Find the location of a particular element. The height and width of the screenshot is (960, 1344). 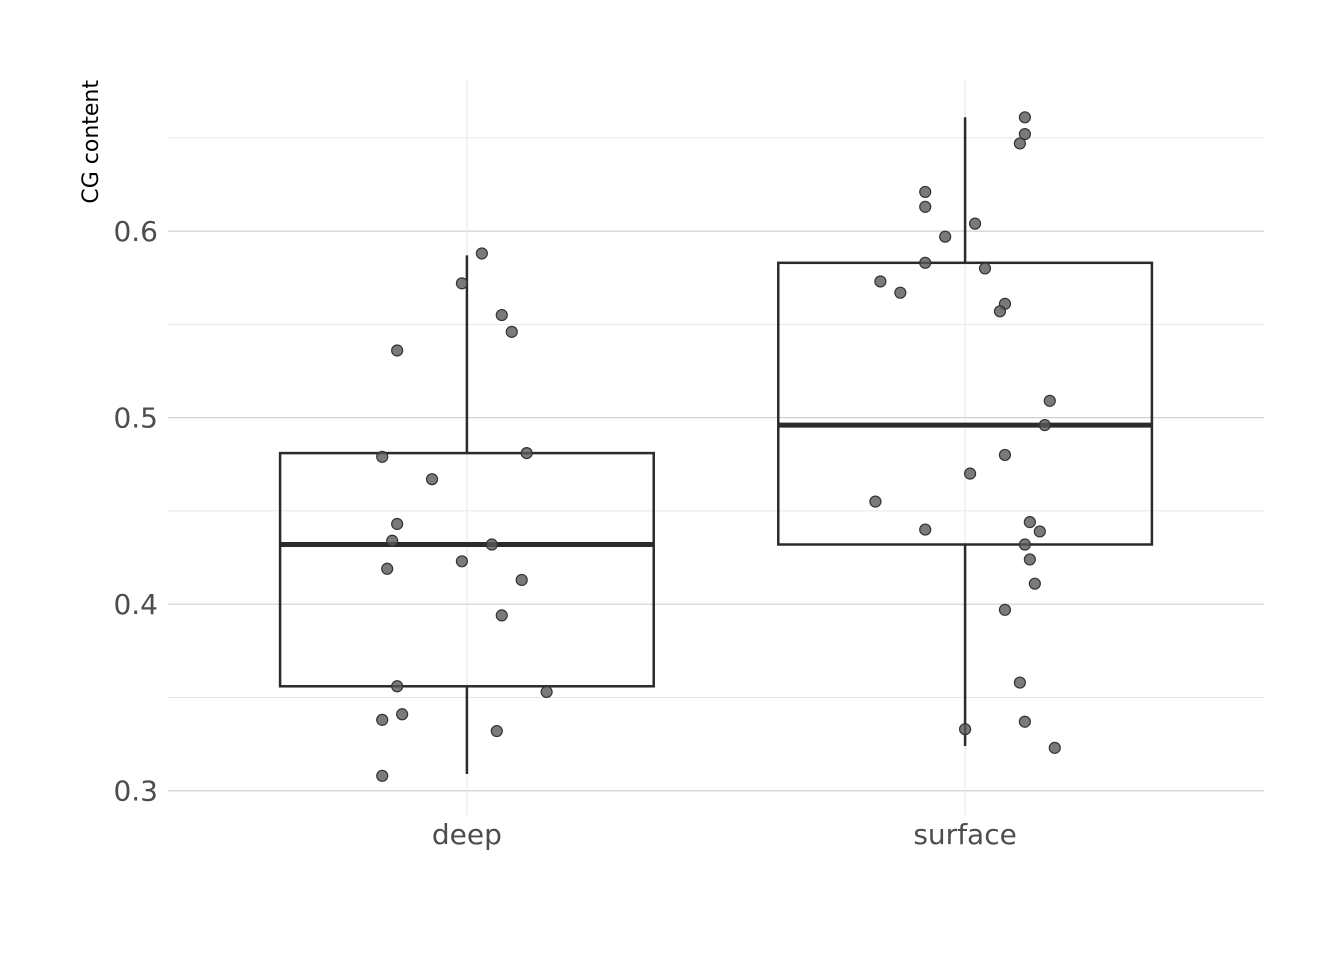

y-axis-title: CG content is located at coordinates (91, 142).